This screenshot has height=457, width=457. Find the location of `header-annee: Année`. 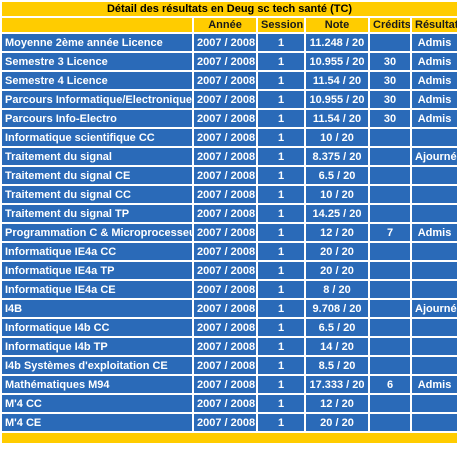

header-annee: Année is located at coordinates (225, 25).